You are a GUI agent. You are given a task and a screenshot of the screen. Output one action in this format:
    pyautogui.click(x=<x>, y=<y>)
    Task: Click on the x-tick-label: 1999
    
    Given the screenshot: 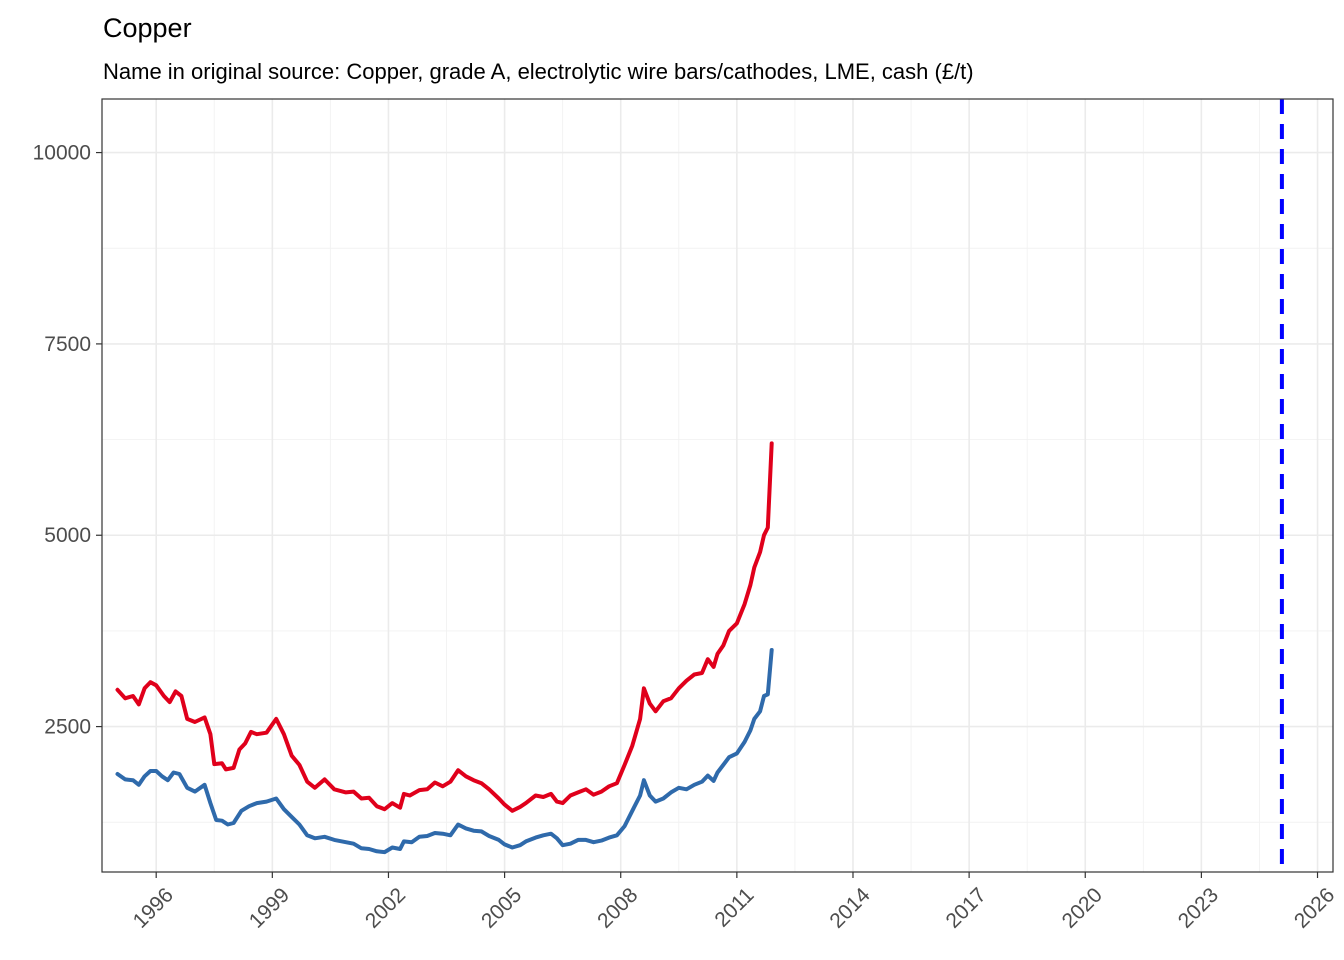 What is the action you would take?
    pyautogui.click(x=269, y=907)
    